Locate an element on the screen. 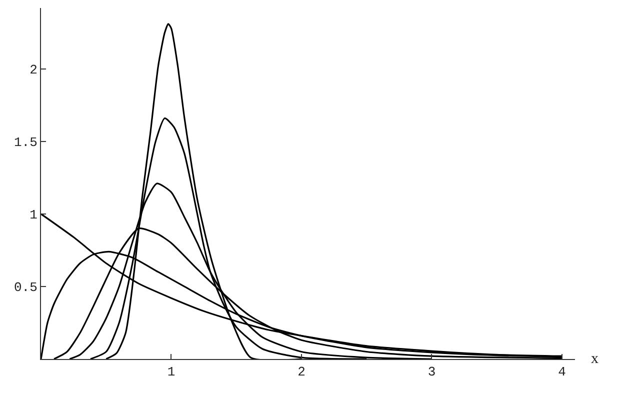 The height and width of the screenshot is (396, 623). x-axis-title: x is located at coordinates (595, 359).